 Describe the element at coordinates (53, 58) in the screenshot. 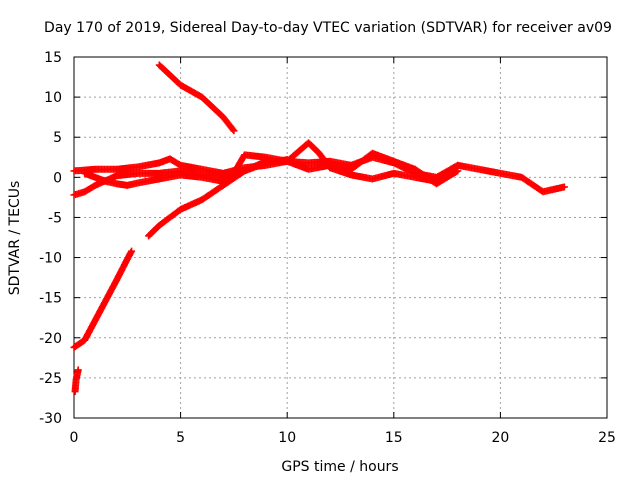

I see `y-tick-label: 15` at that location.